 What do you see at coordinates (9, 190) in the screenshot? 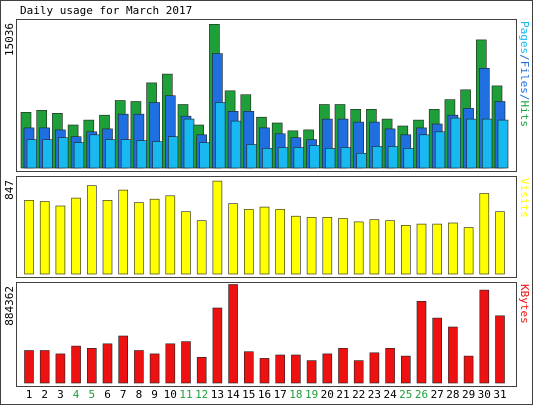
I see `ymax-label-visits: 847` at bounding box center [9, 190].